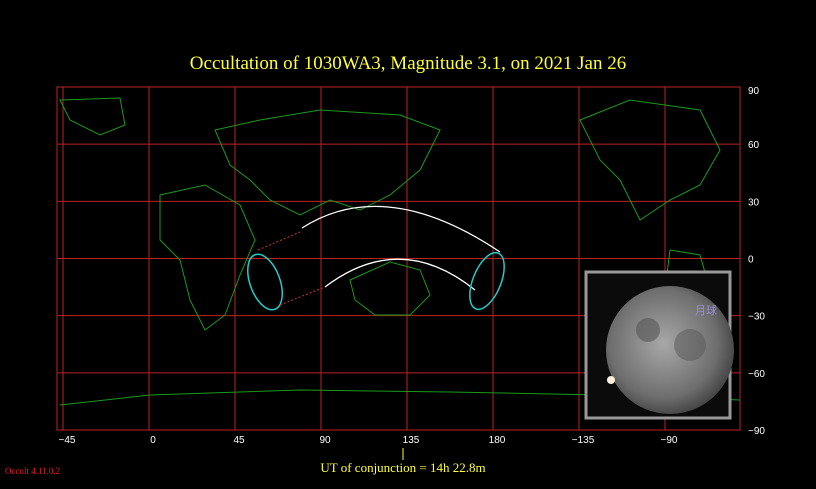 The image size is (816, 489). What do you see at coordinates (670, 350) in the screenshot?
I see `moon-disc` at bounding box center [670, 350].